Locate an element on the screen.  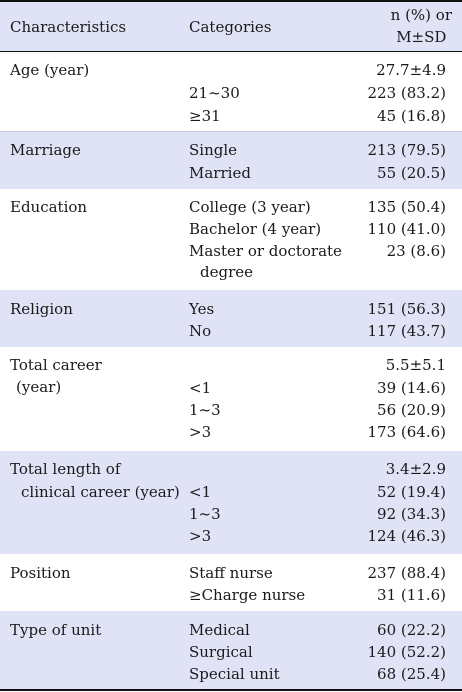
group-category: 21~30 is located at coordinates (214, 93).